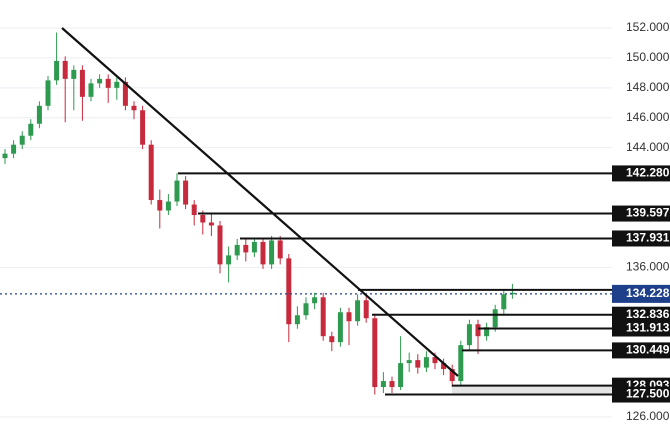 This screenshot has width=670, height=444. Describe the element at coordinates (648, 328) in the screenshot. I see `level-label: 131.913` at that location.